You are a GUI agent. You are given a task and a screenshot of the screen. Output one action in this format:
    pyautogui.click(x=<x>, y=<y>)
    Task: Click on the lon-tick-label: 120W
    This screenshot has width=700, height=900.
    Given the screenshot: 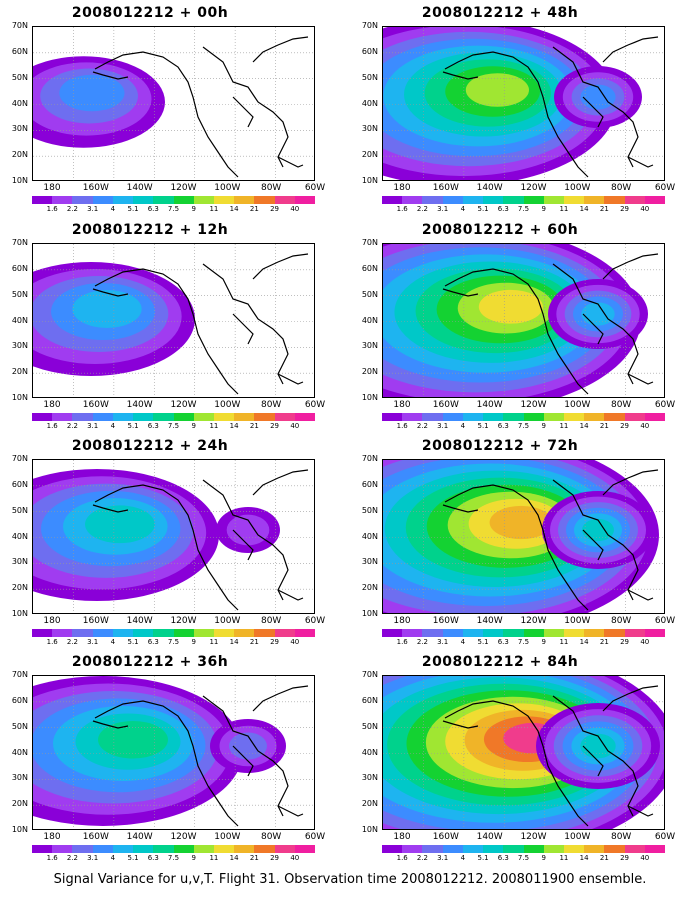 What is the action you would take?
    pyautogui.click(x=533, y=621)
    